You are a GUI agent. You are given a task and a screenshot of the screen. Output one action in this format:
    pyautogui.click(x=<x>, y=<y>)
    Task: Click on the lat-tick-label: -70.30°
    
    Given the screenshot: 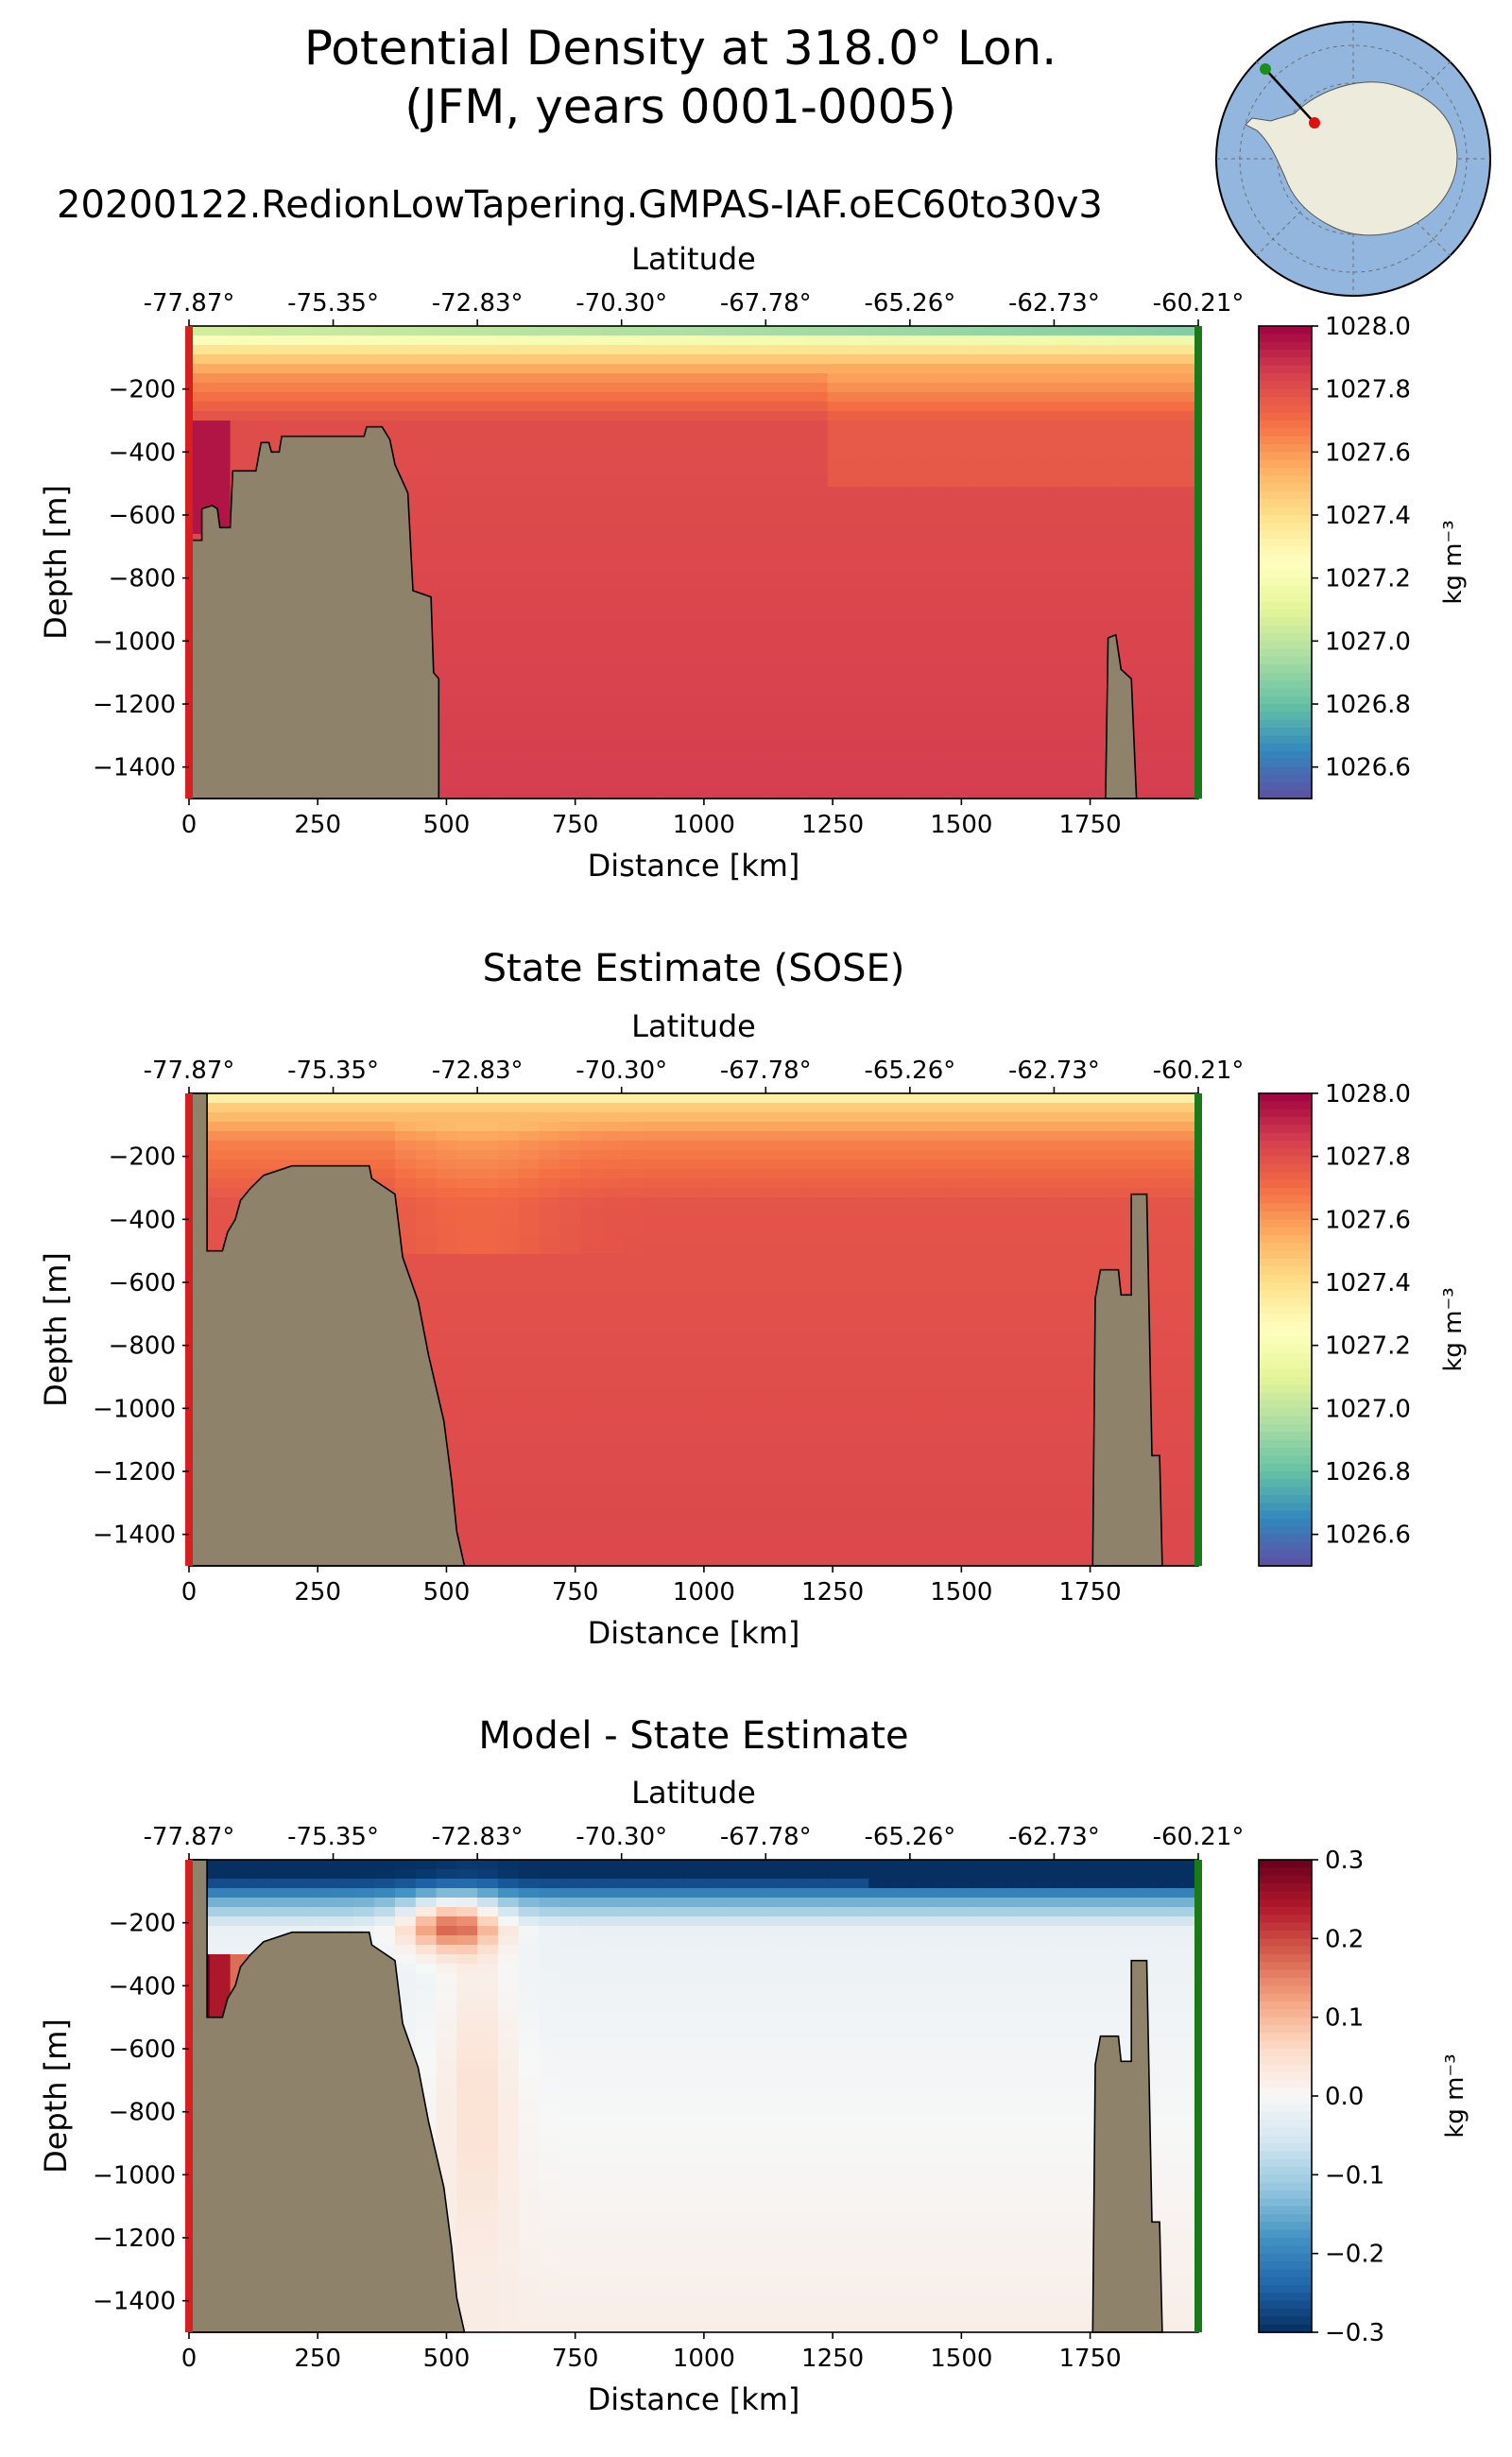 What is the action you would take?
    pyautogui.click(x=621, y=303)
    